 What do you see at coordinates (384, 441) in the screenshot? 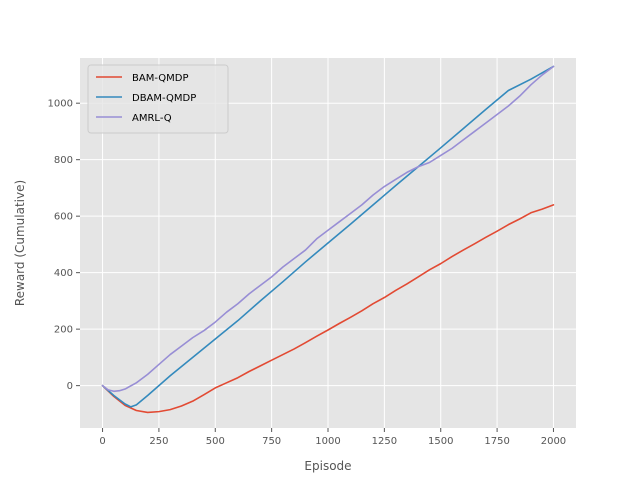
I see `x-tick-label: 1250` at bounding box center [384, 441].